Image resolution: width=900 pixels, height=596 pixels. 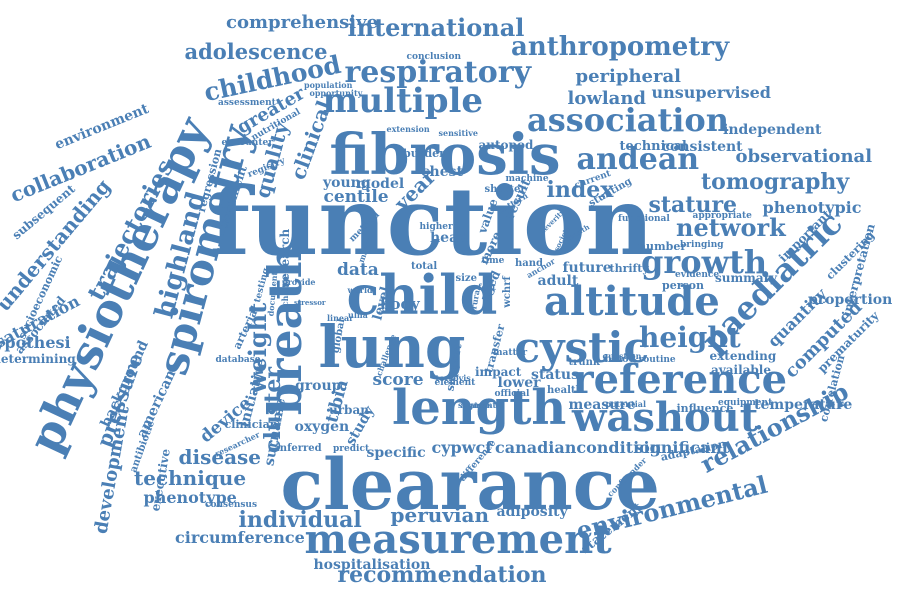 I want to click on cloud-word: proportion, so click(x=850, y=300).